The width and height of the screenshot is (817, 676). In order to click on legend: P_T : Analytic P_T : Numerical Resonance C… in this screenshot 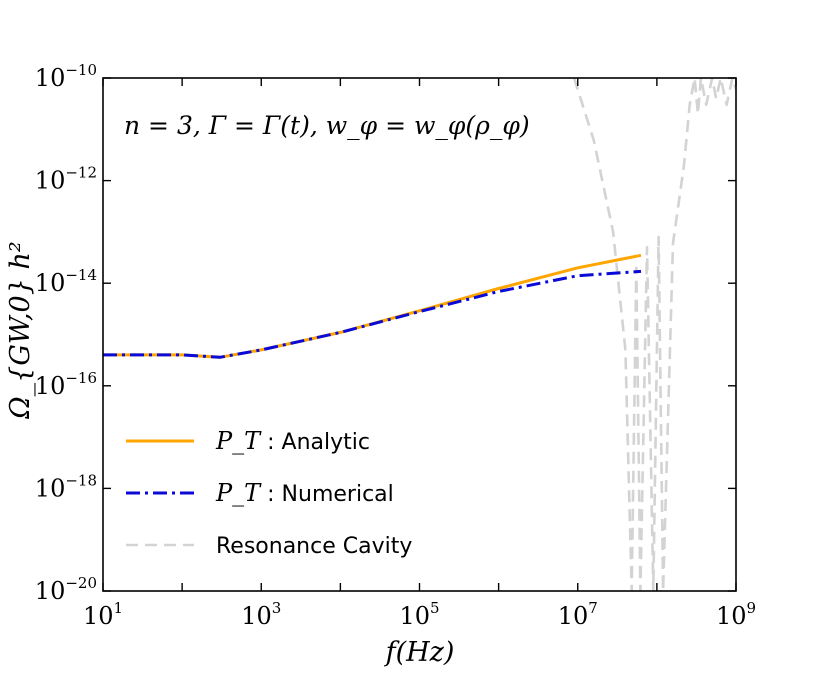, I will do `click(269, 493)`.